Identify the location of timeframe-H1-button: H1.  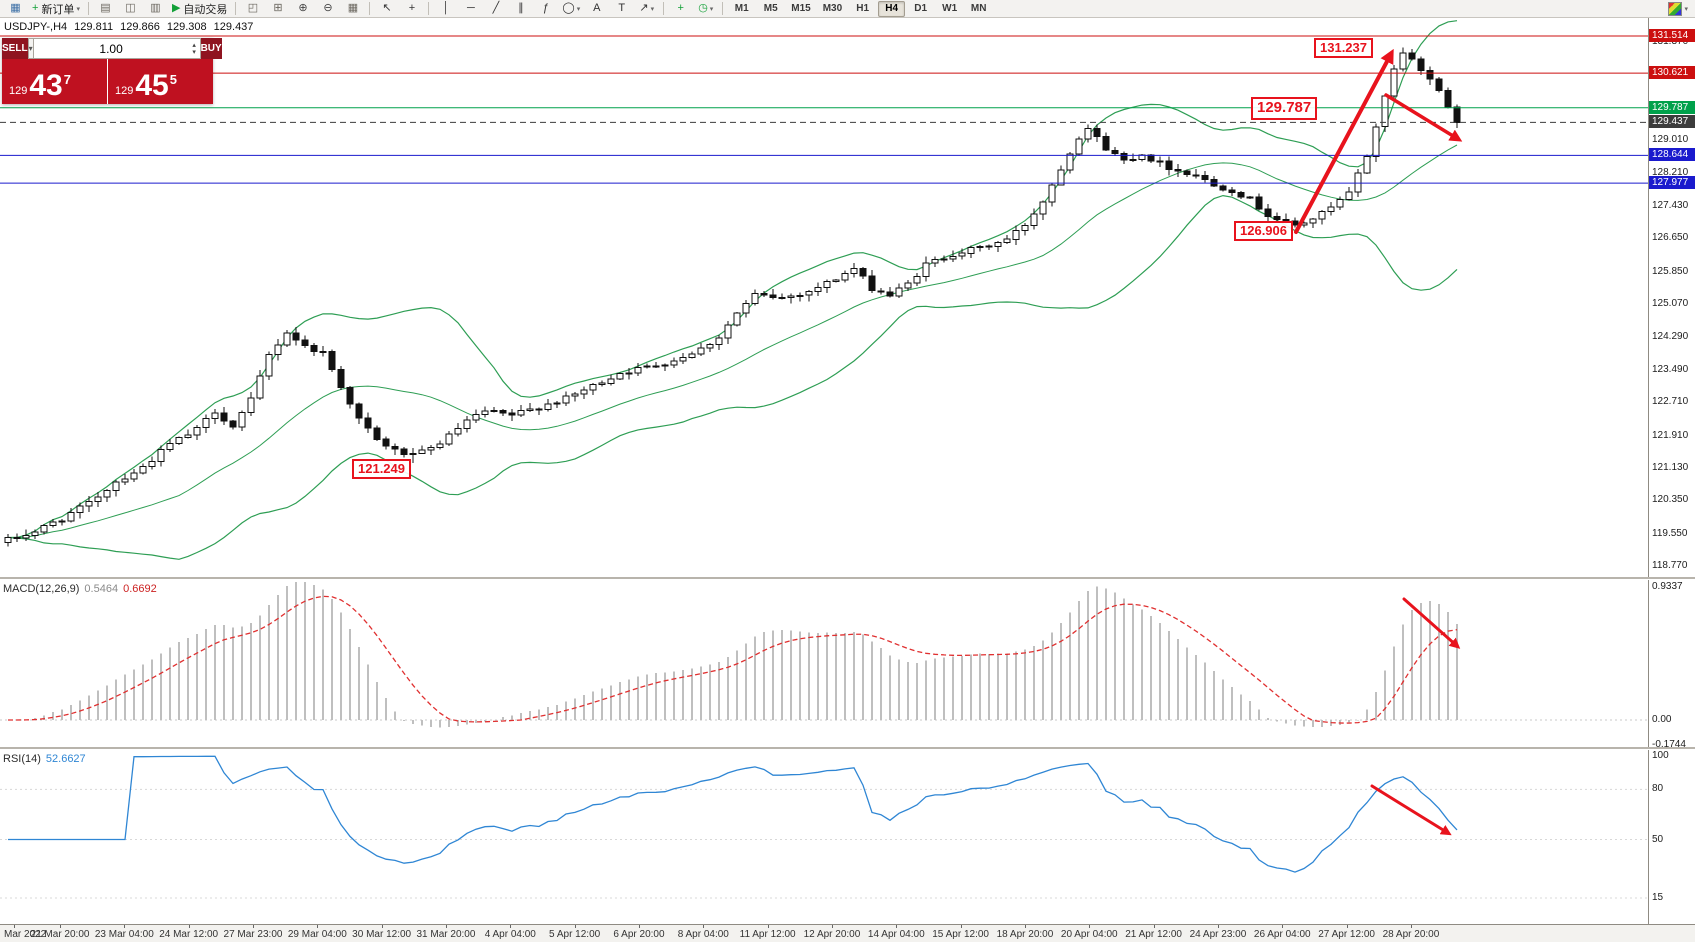
(863, 8).